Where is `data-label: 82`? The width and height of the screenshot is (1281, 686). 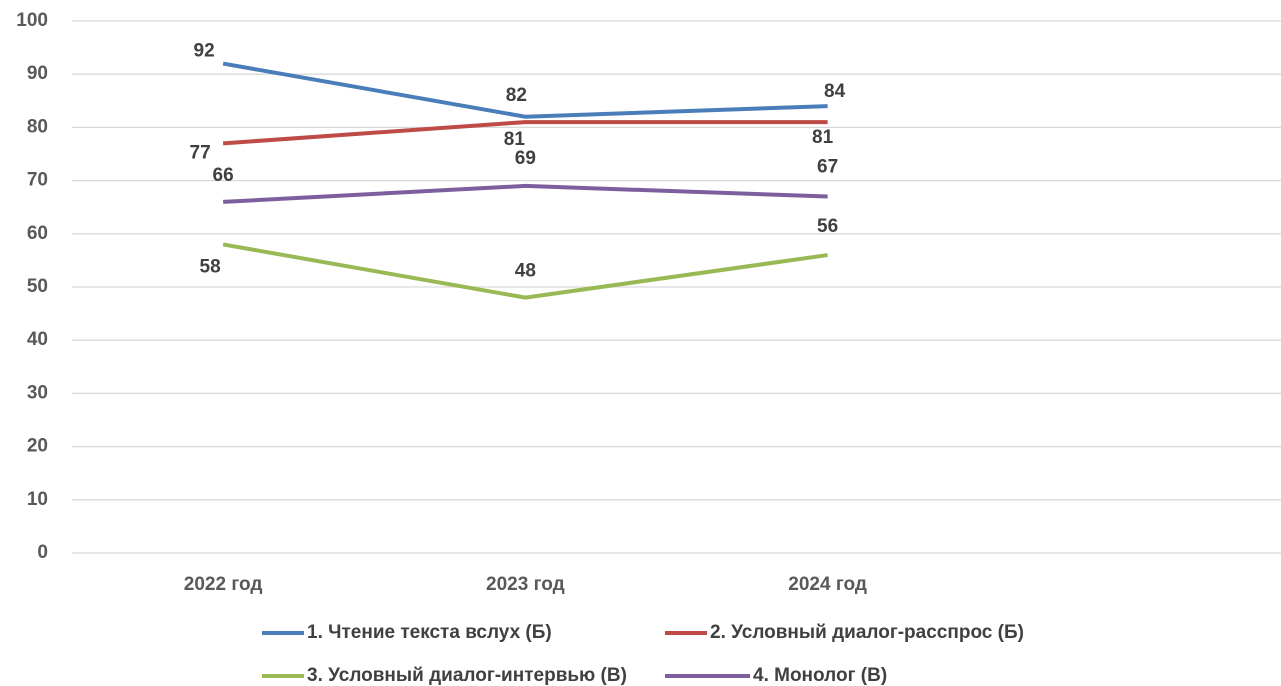 data-label: 82 is located at coordinates (516, 95).